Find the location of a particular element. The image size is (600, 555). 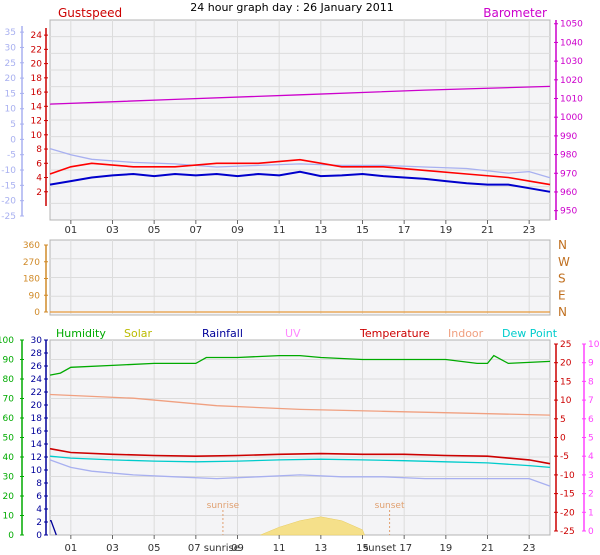

baro-axis-tick-label: 1010 is located at coordinates (571, 100).